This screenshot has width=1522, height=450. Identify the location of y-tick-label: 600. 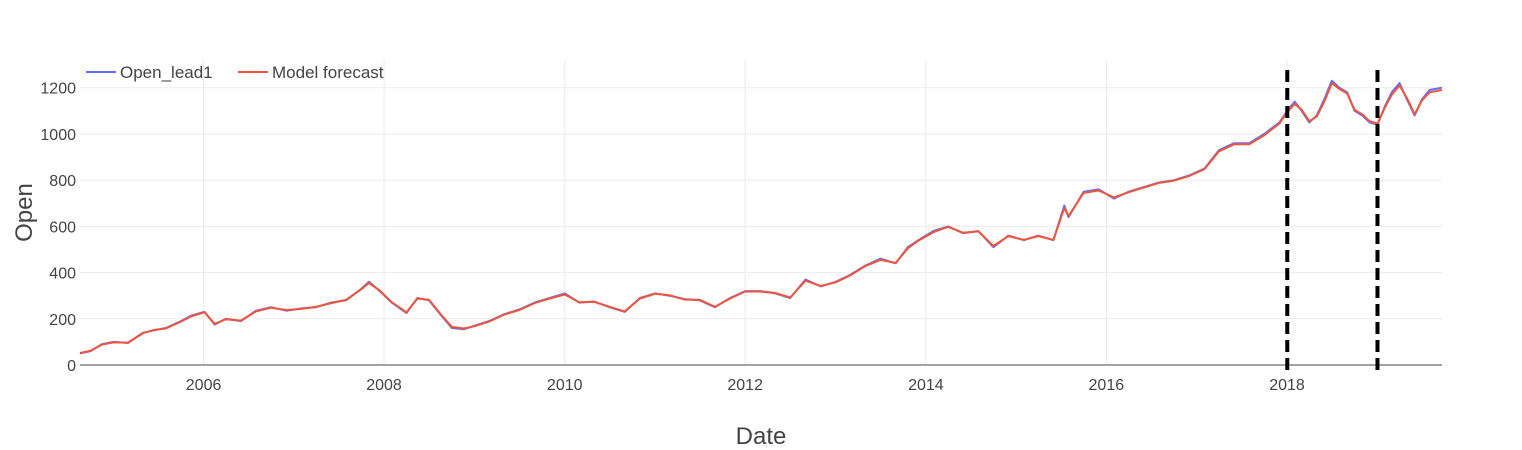
(62, 227).